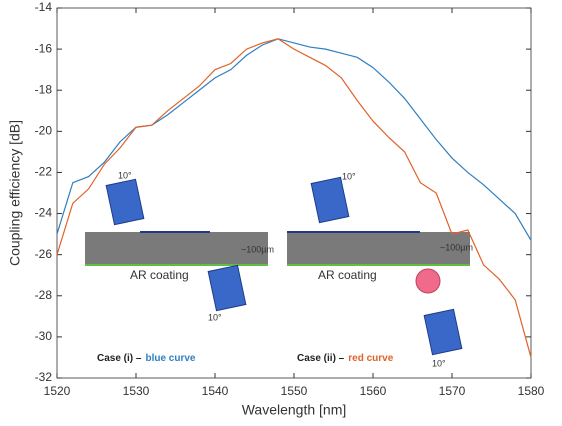 The height and width of the screenshot is (426, 562). I want to click on y-tick-label: -14, so click(44, 7).